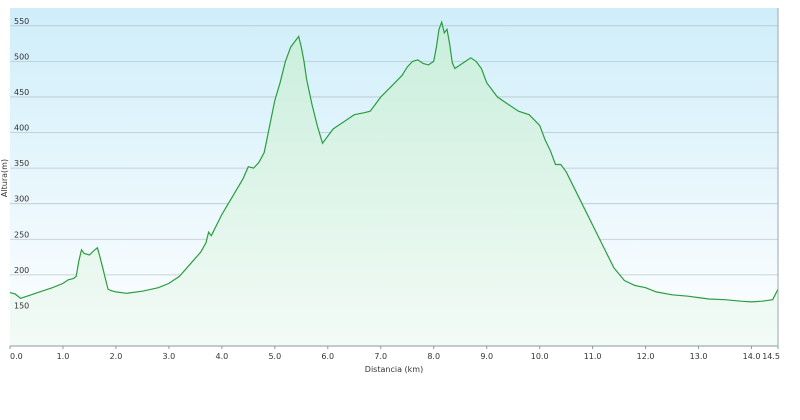 Image resolution: width=800 pixels, height=420 pixels. Describe the element at coordinates (21, 270) in the screenshot. I see `y-tick-label: 200` at that location.